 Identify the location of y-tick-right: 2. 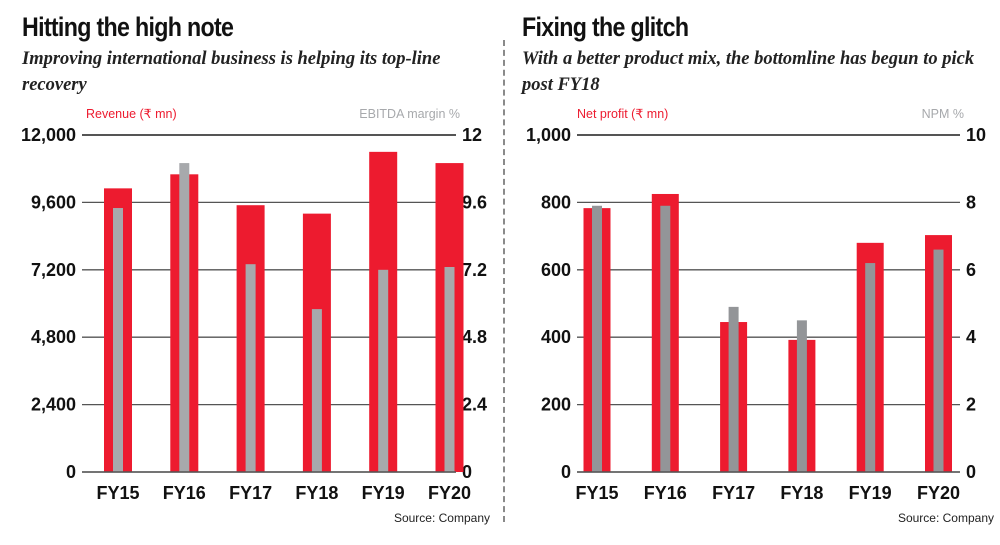
(971, 405).